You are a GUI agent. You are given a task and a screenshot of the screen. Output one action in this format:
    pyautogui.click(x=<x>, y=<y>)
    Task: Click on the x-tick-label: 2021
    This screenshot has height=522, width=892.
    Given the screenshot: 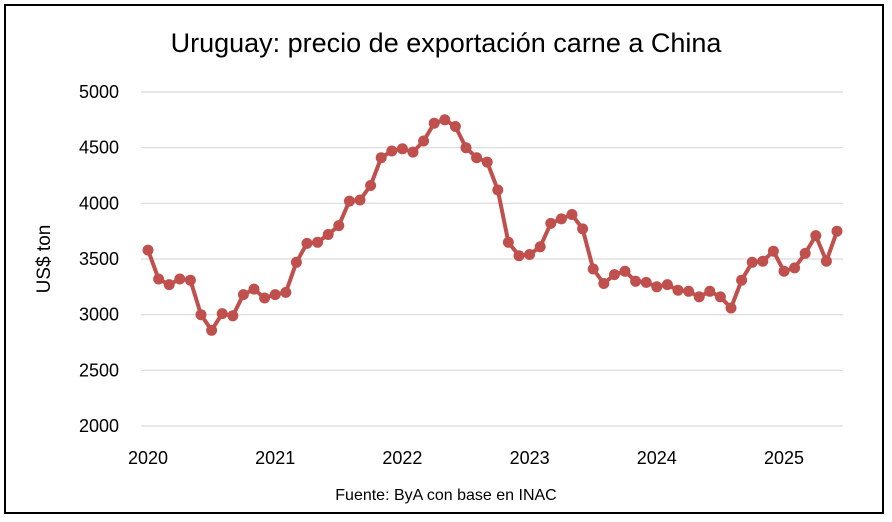 What is the action you would take?
    pyautogui.click(x=275, y=458)
    